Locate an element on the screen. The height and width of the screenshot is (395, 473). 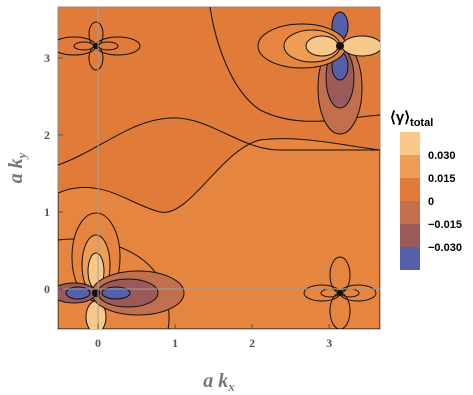
feature-top-right is located at coordinates (318, 73).